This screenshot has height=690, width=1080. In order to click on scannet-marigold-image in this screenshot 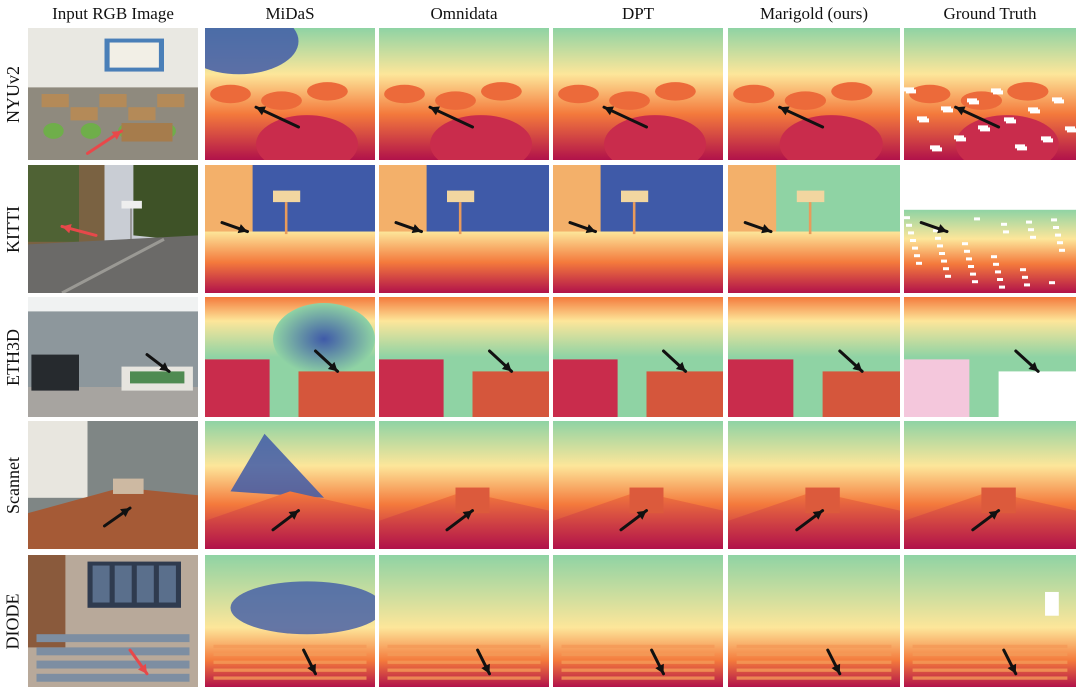, I will do `click(814, 485)`.